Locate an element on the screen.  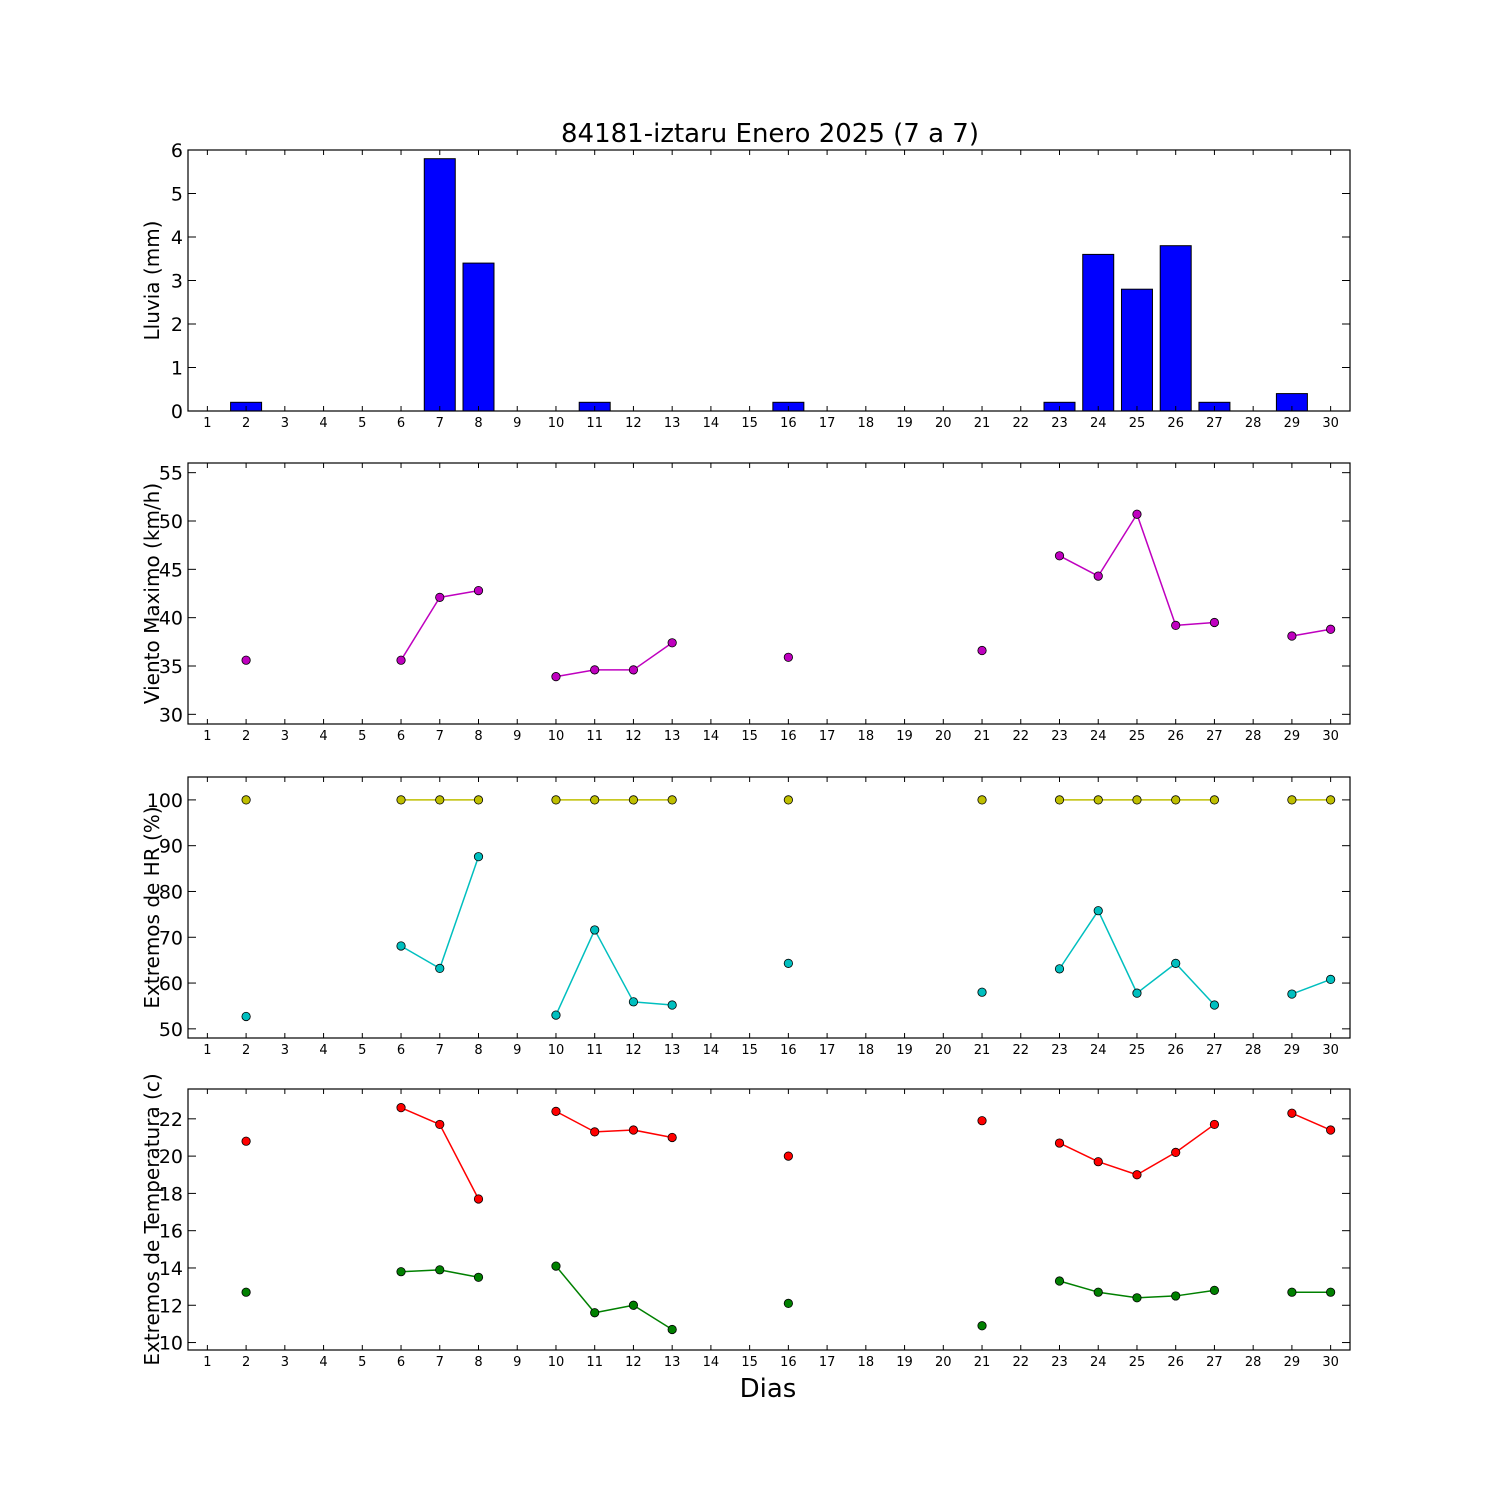
x-tick-label: 3 is located at coordinates (285, 1050).